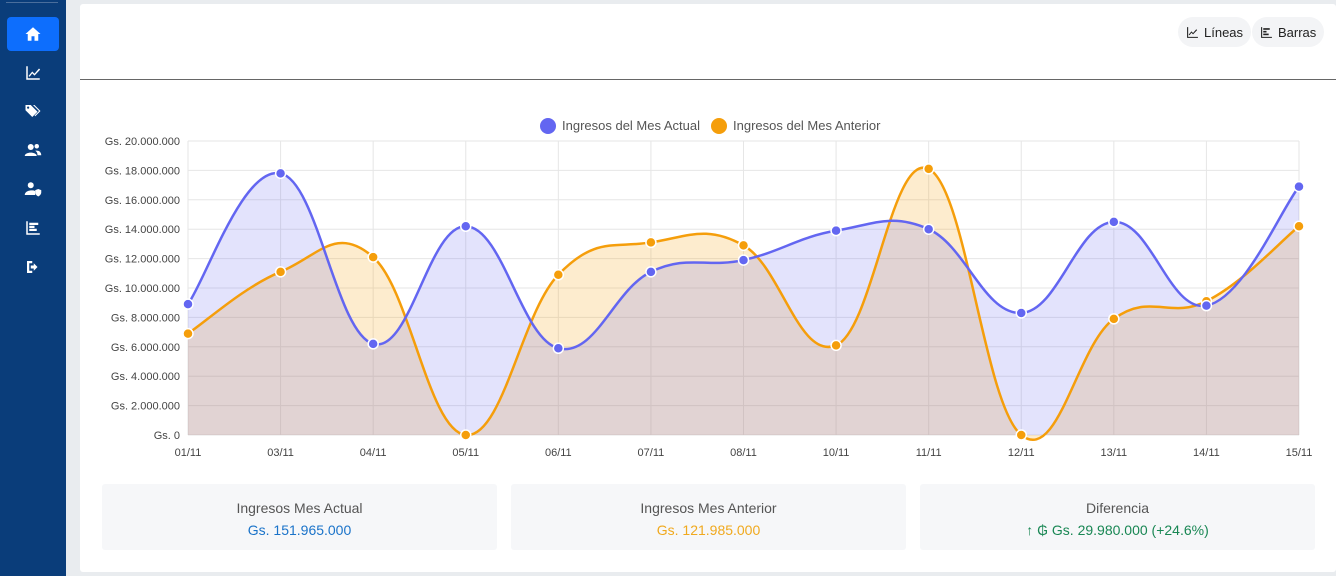 The image size is (1336, 576). Describe the element at coordinates (145, 348) in the screenshot. I see `y-tick-label: Gs. 6.000.000` at that location.